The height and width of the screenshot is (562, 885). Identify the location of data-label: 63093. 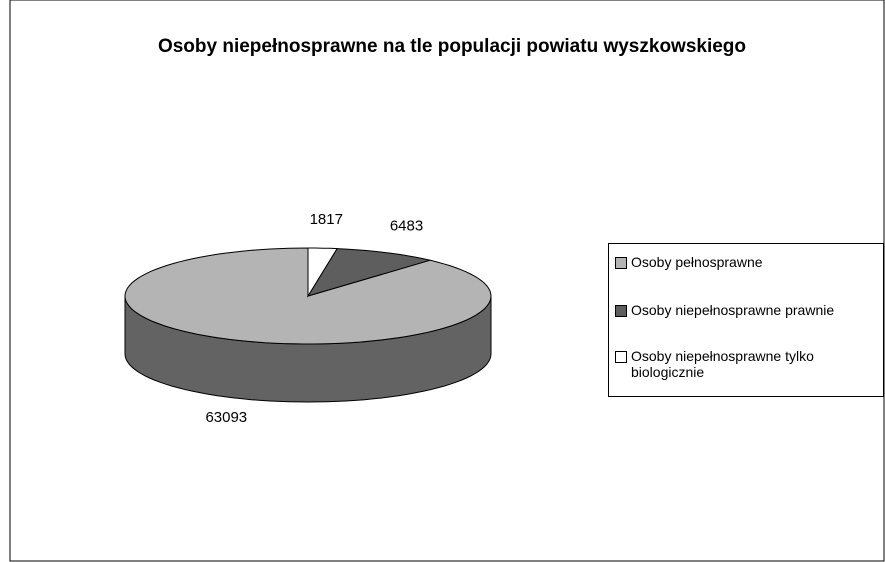
(226, 417).